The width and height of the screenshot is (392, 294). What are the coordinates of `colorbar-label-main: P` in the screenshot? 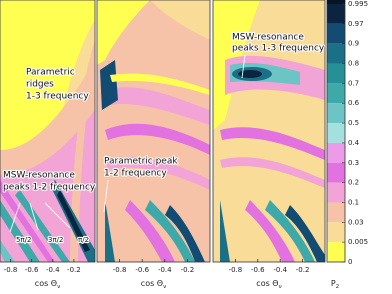 It's located at (333, 283).